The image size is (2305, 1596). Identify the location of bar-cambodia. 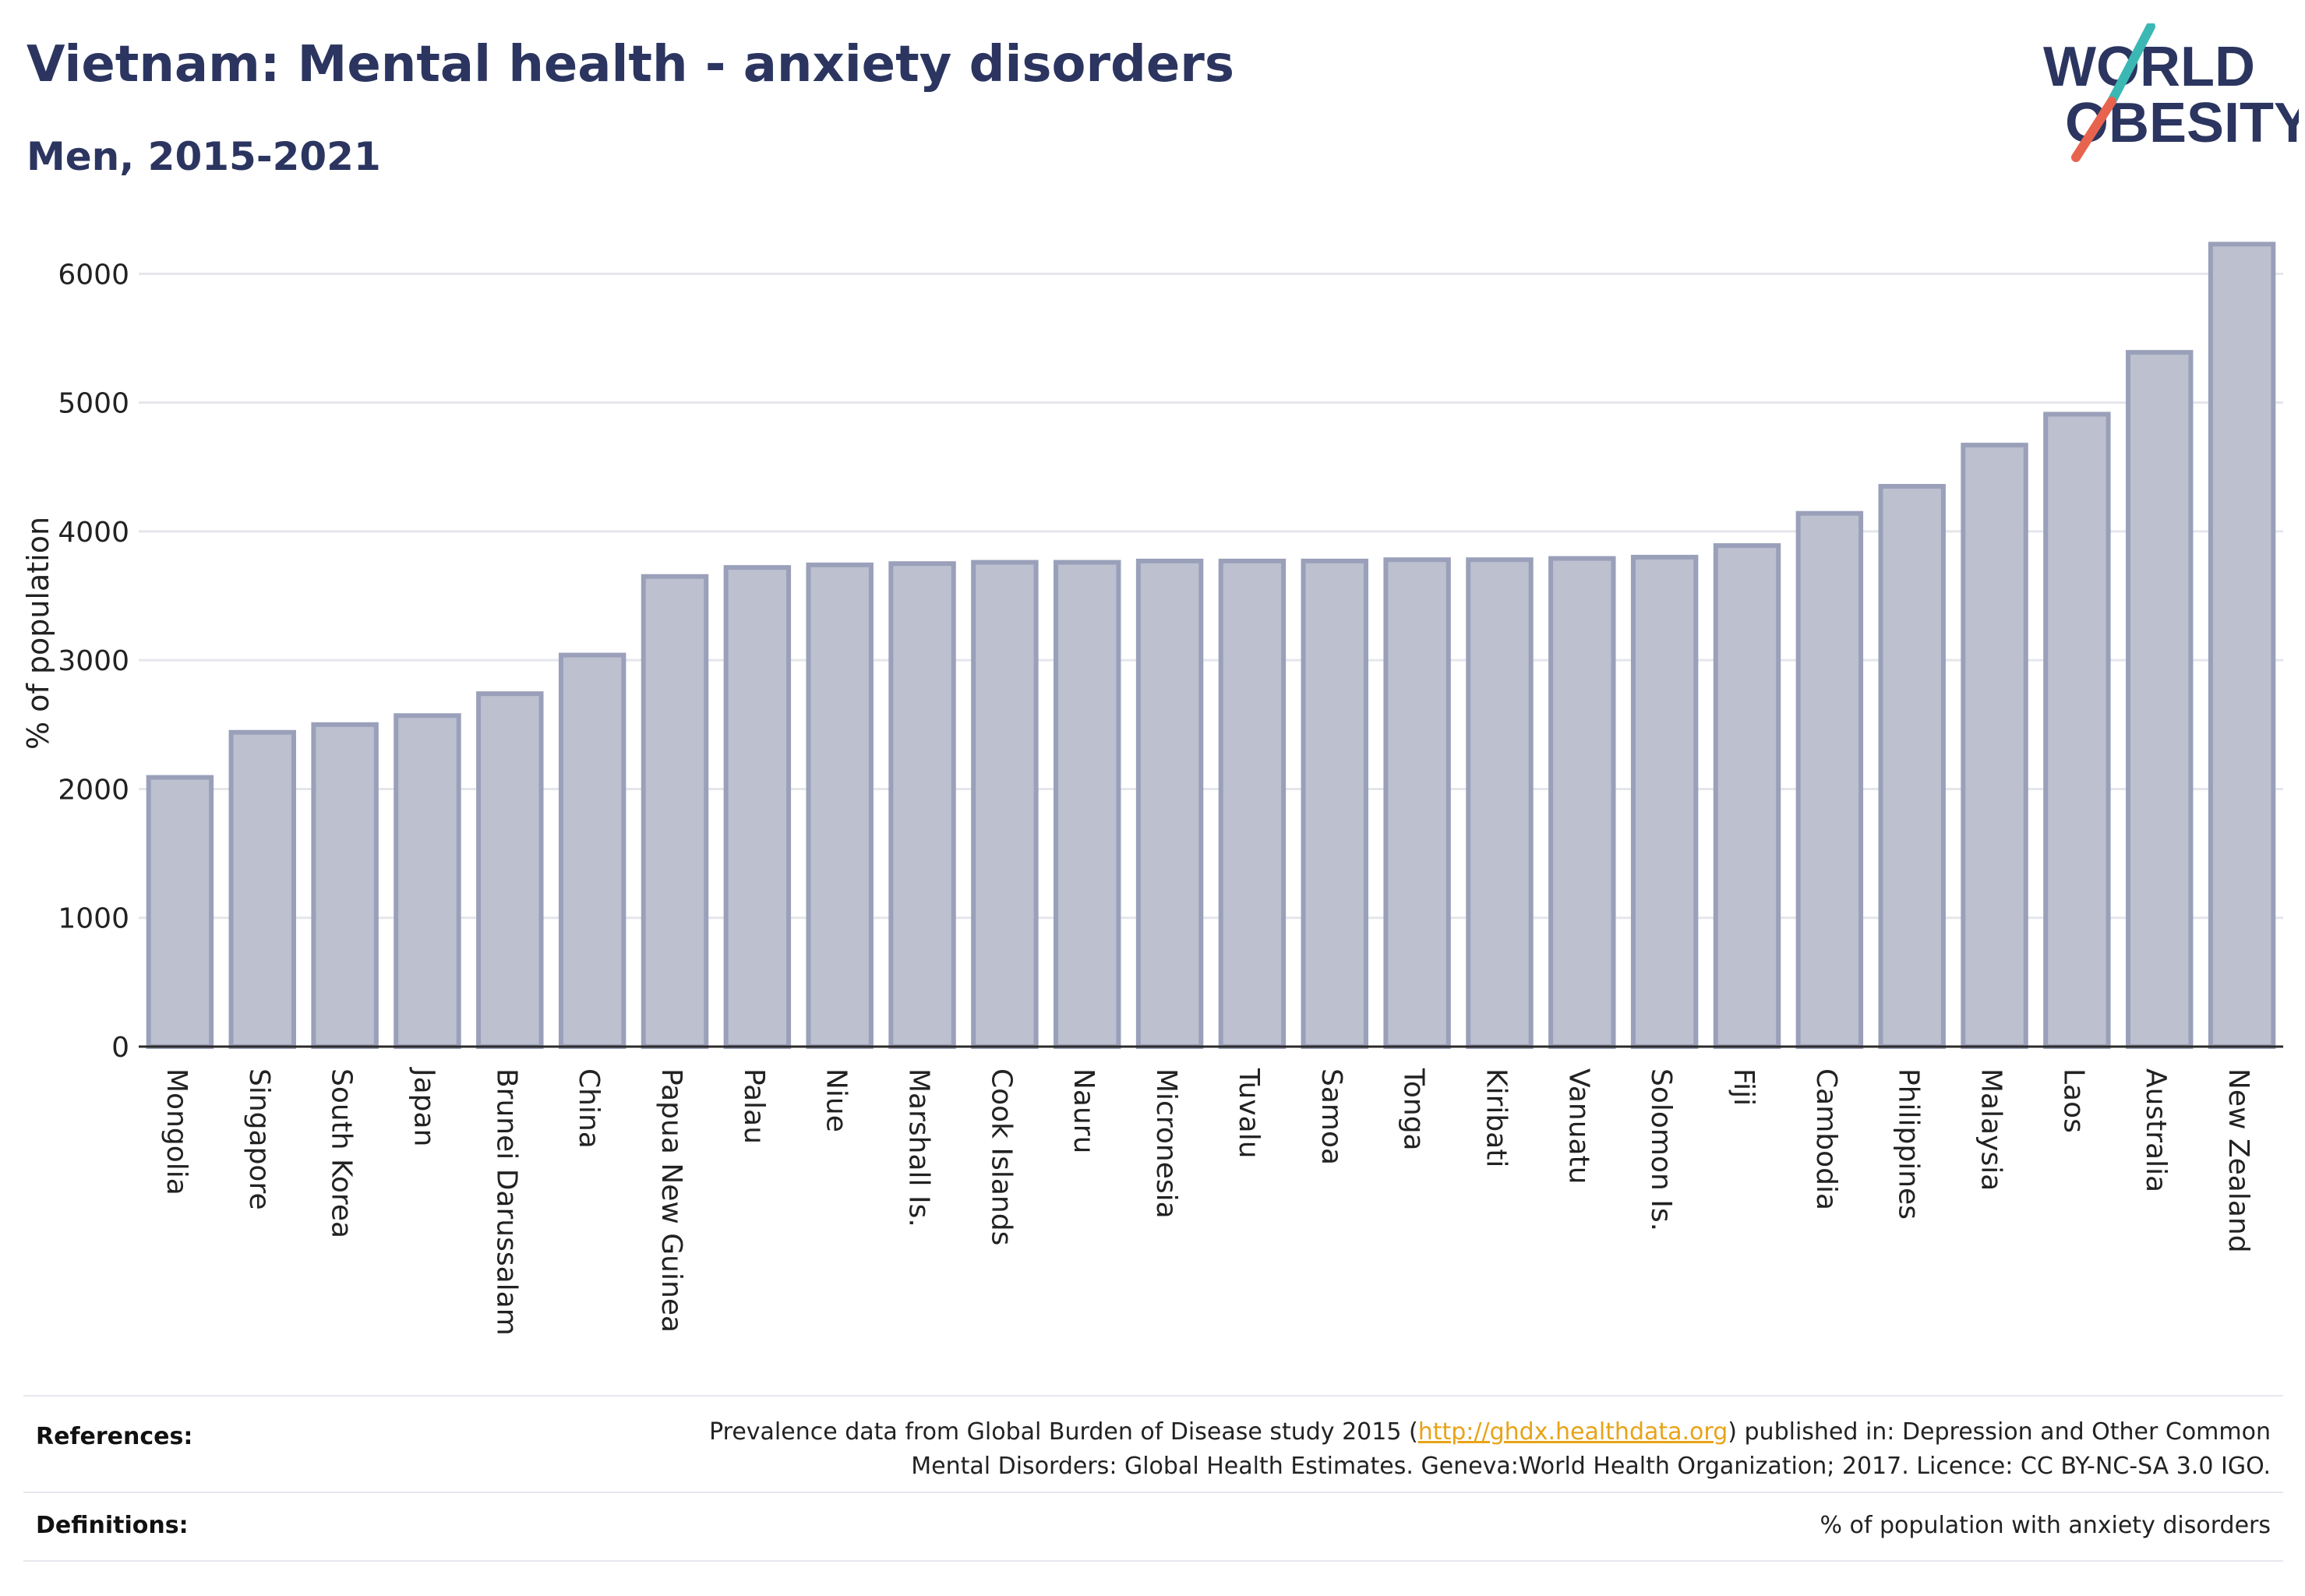
(1829, 779).